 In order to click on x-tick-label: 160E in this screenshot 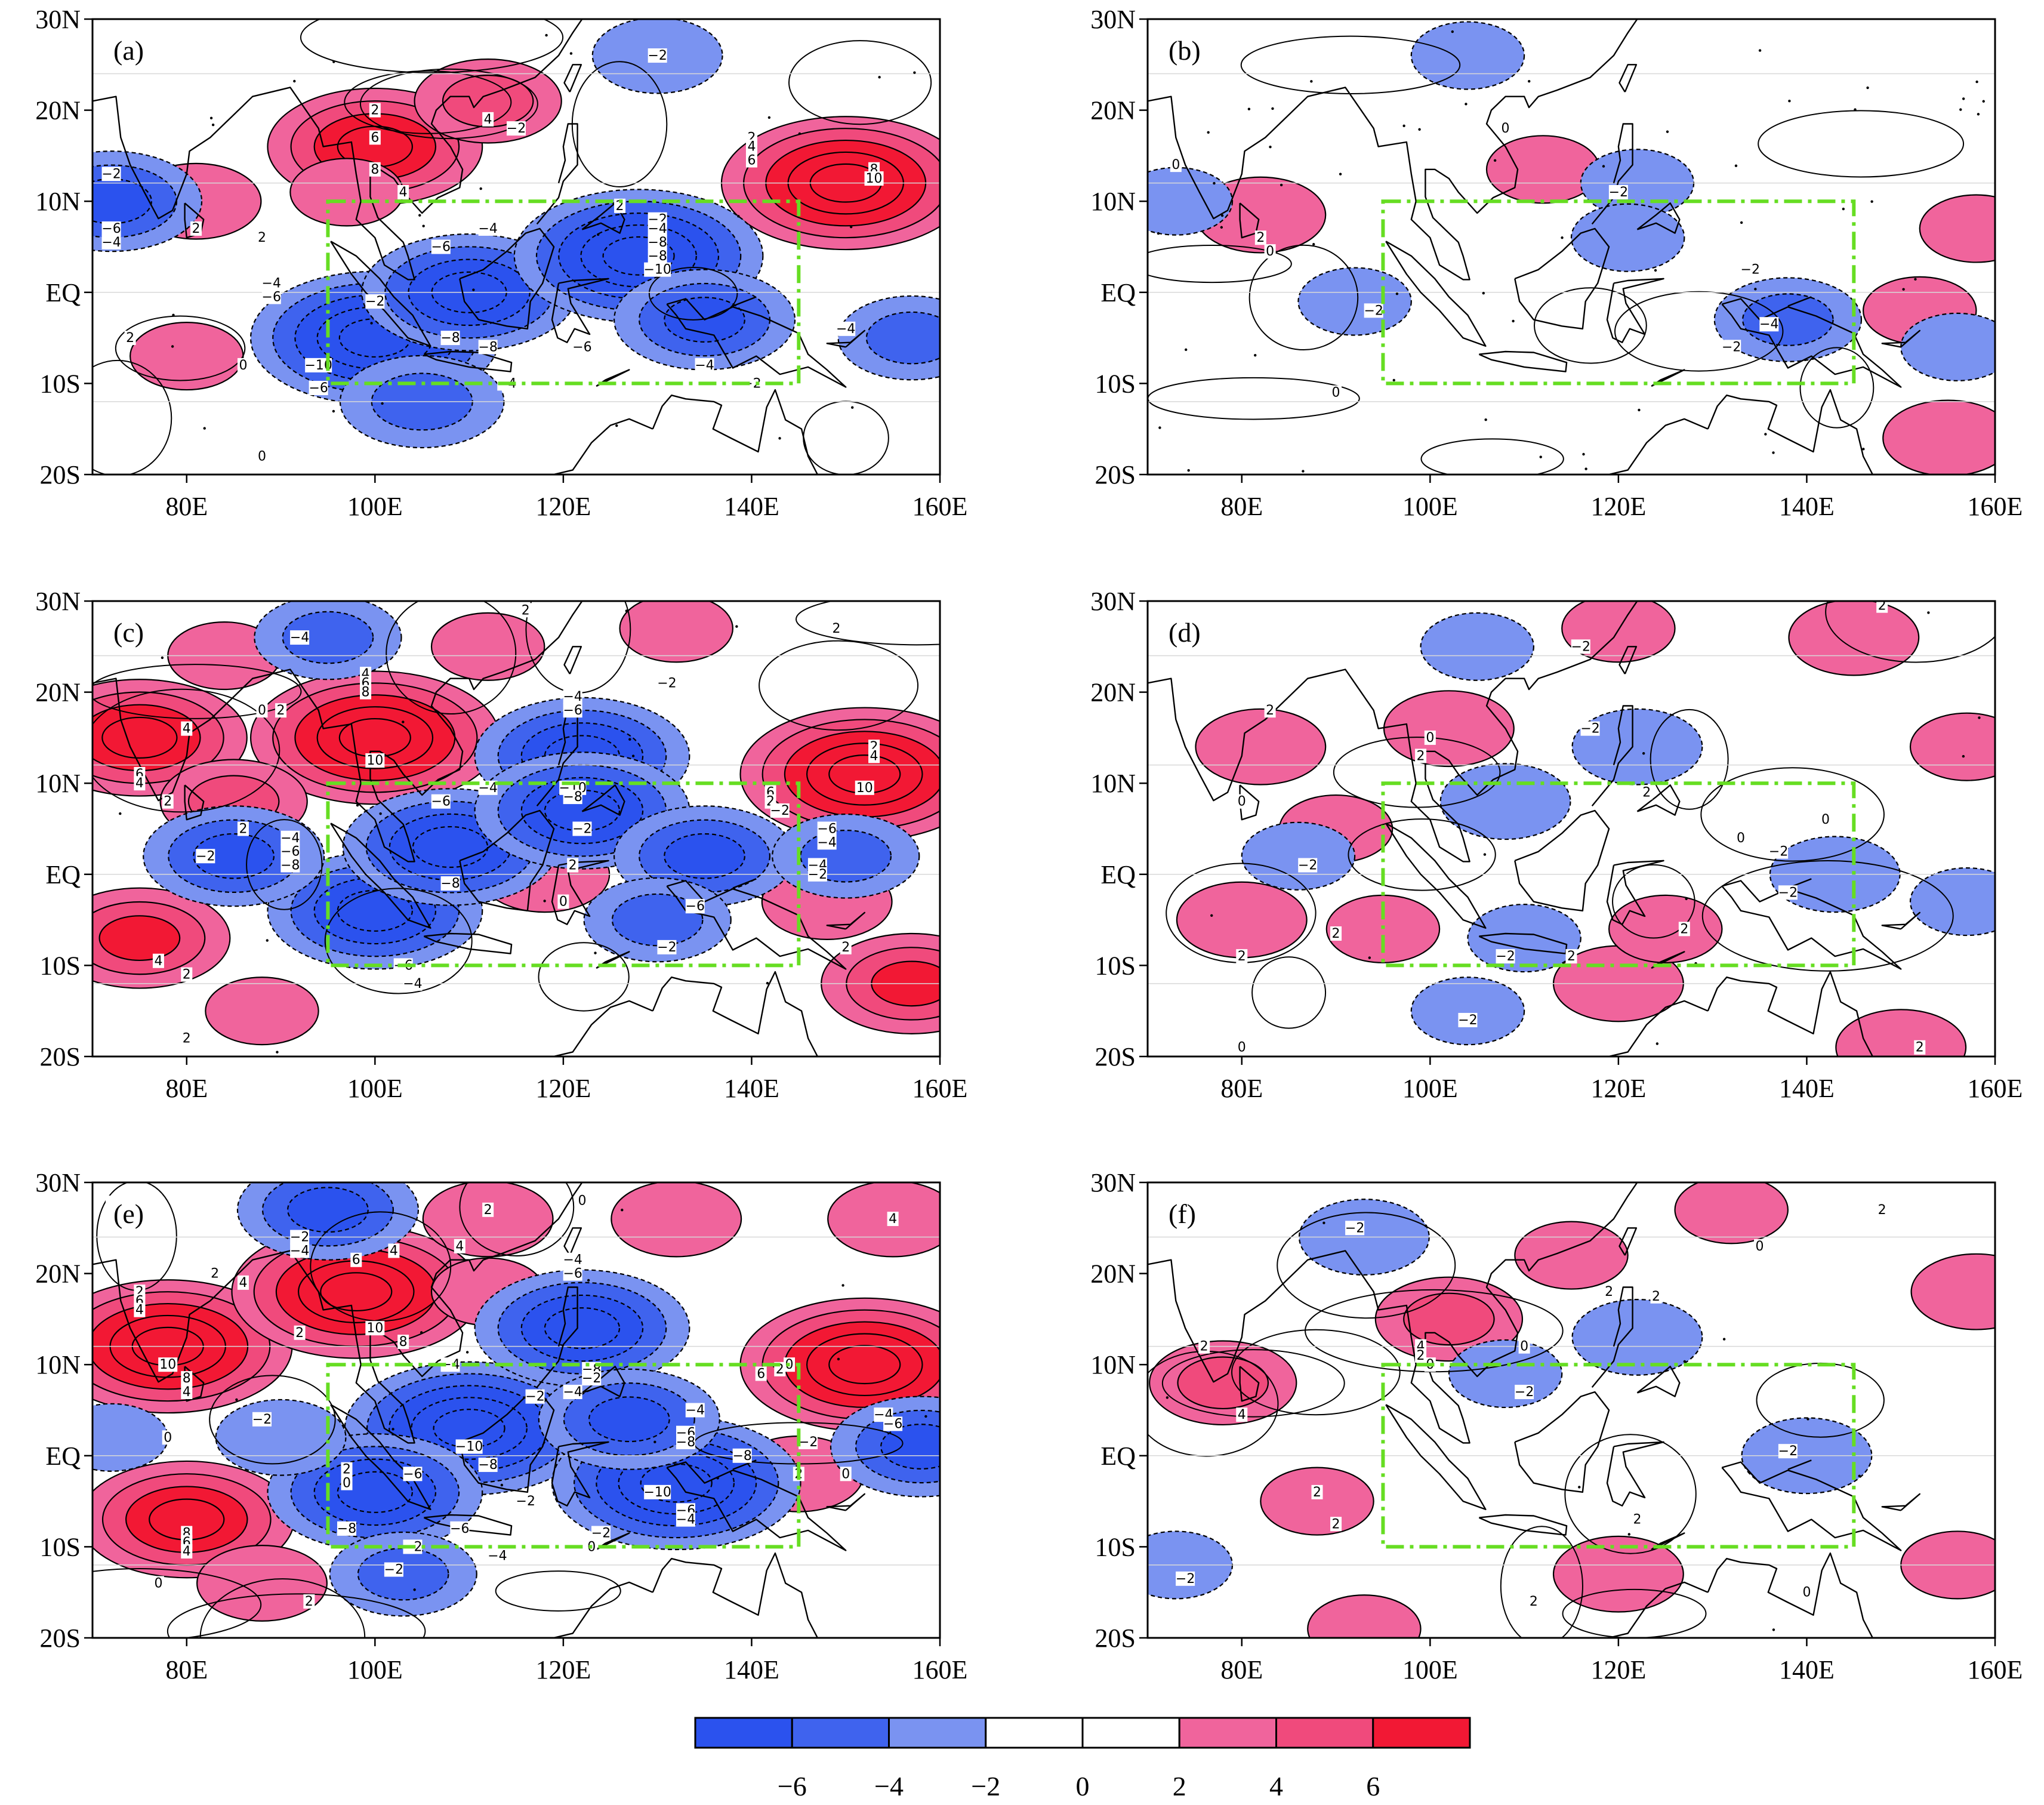, I will do `click(940, 506)`.